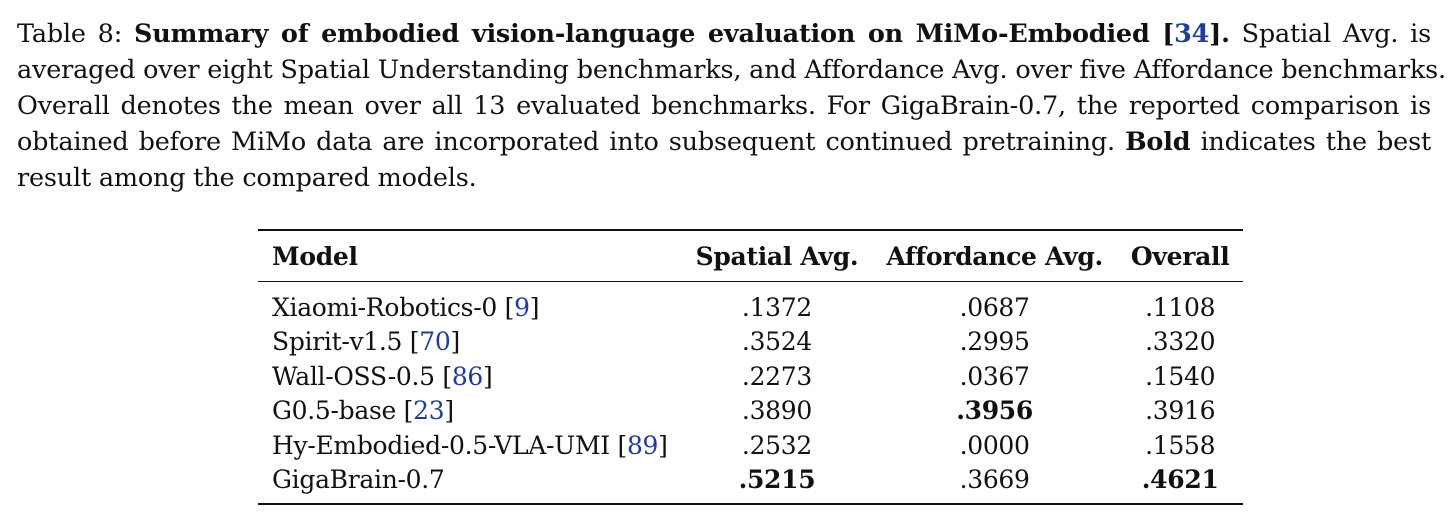  What do you see at coordinates (522, 307) in the screenshot?
I see `citation-link: 9` at bounding box center [522, 307].